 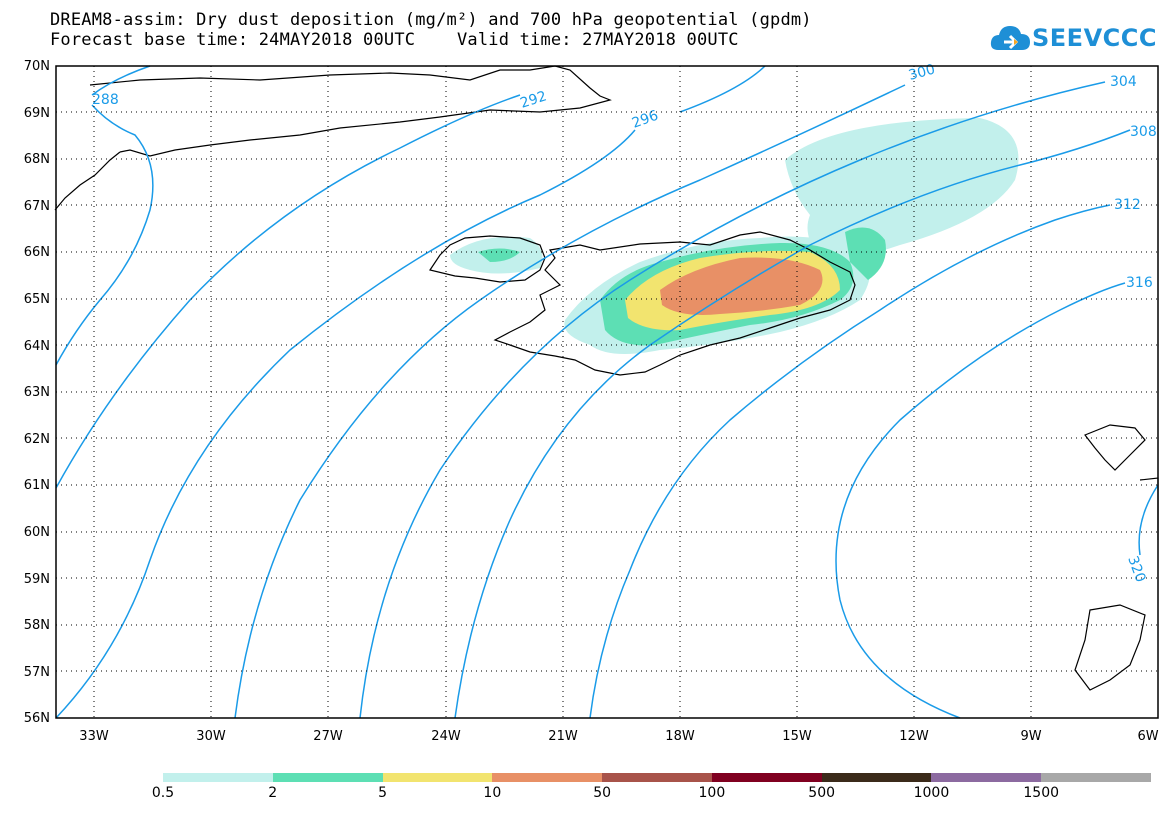 What do you see at coordinates (163, 793) in the screenshot?
I see `legend-label: 0.5` at bounding box center [163, 793].